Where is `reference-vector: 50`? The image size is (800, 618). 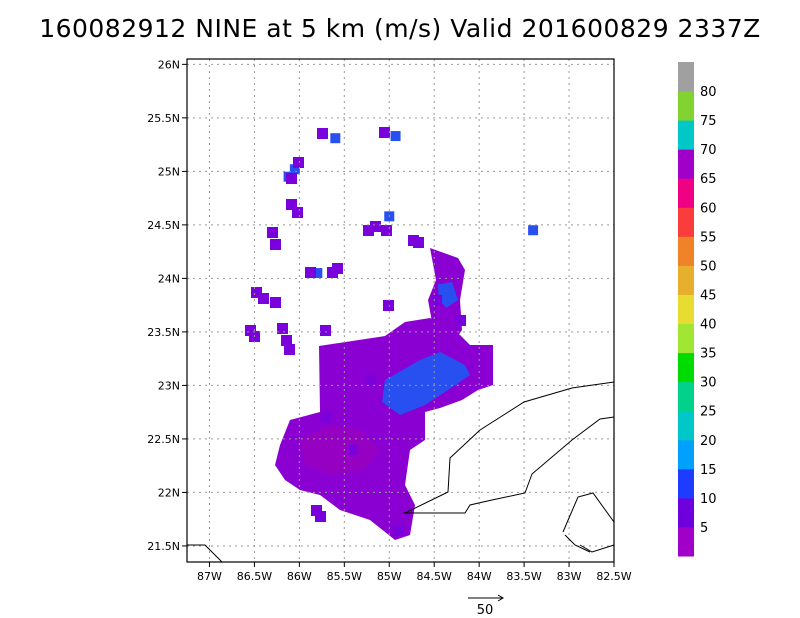
reference-vector: 50 is located at coordinates (486, 606).